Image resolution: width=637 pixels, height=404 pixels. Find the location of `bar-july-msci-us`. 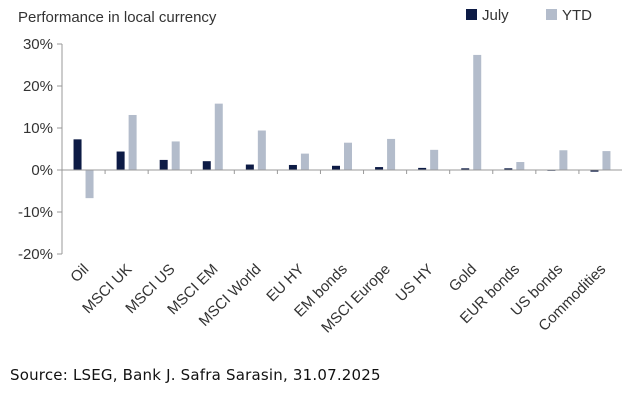

bar-july-msci-us is located at coordinates (163, 164).